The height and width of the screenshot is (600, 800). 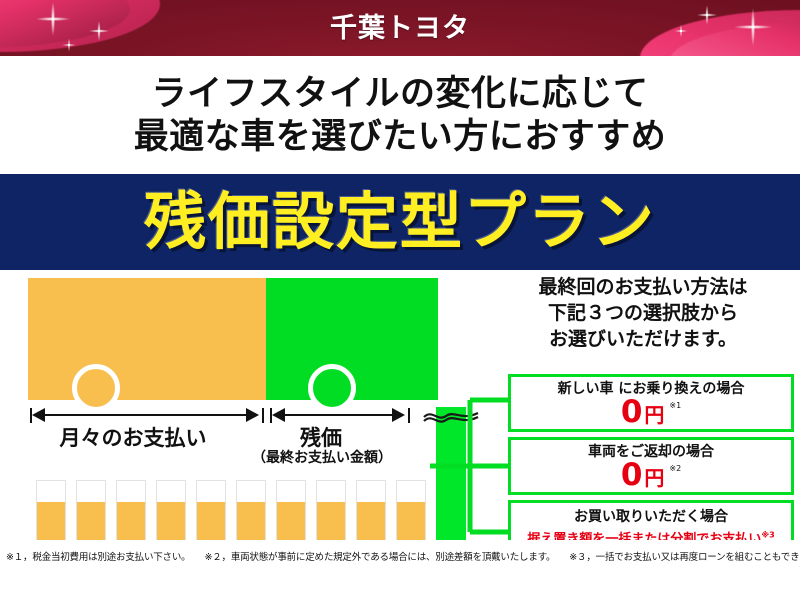 What do you see at coordinates (341, 415) in the screenshot?
I see `dim-line-residual` at bounding box center [341, 415].